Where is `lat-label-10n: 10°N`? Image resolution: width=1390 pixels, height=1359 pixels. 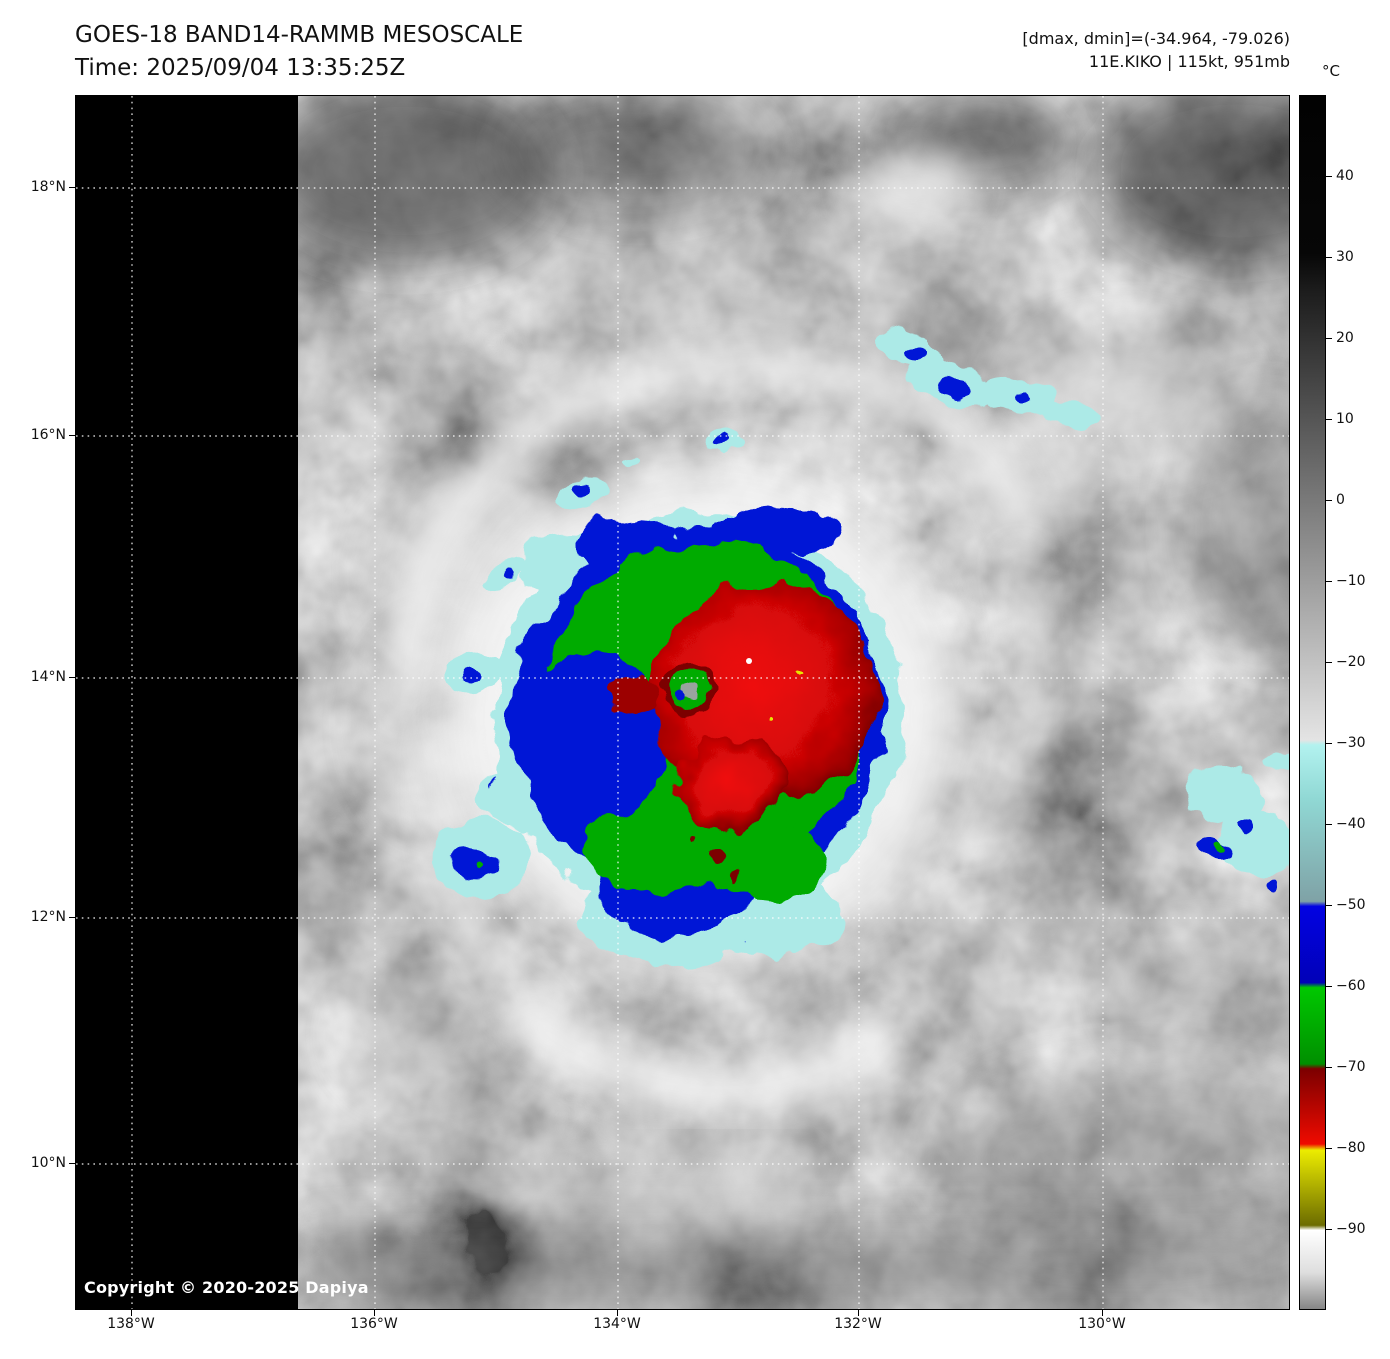 lat-label-10n: 10°N is located at coordinates (48, 1163).